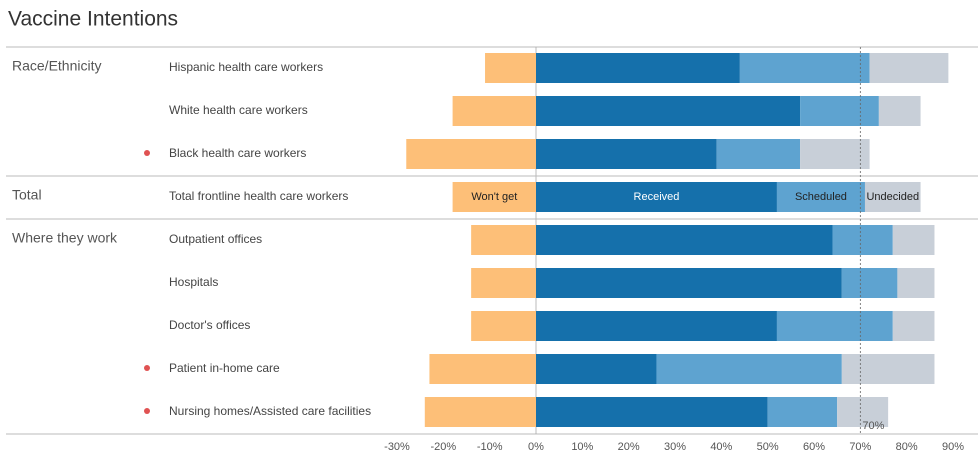 Image resolution: width=978 pixels, height=466 pixels. What do you see at coordinates (65, 238) in the screenshot?
I see `group-label: Where they work` at bounding box center [65, 238].